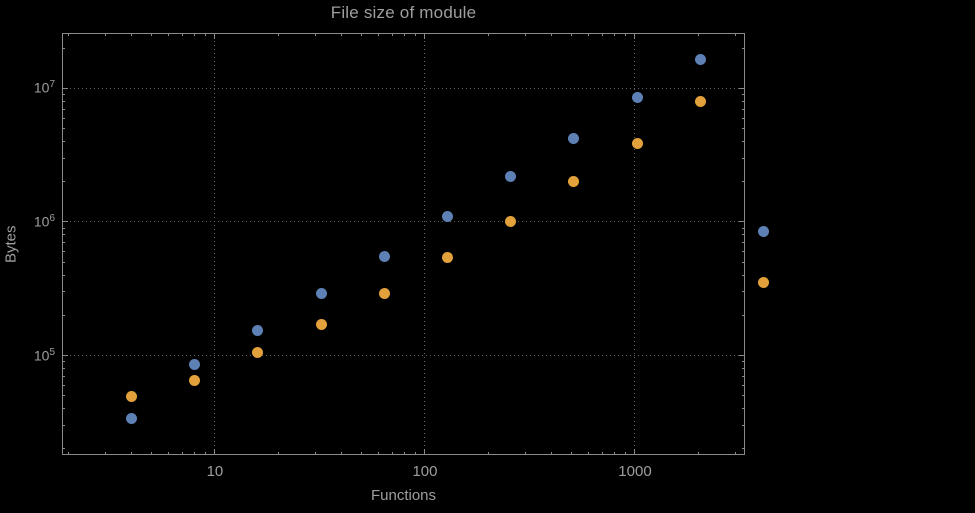 This screenshot has width=975, height=513. Describe the element at coordinates (44, 355) in the screenshot. I see `y-tick-label: 105` at that location.